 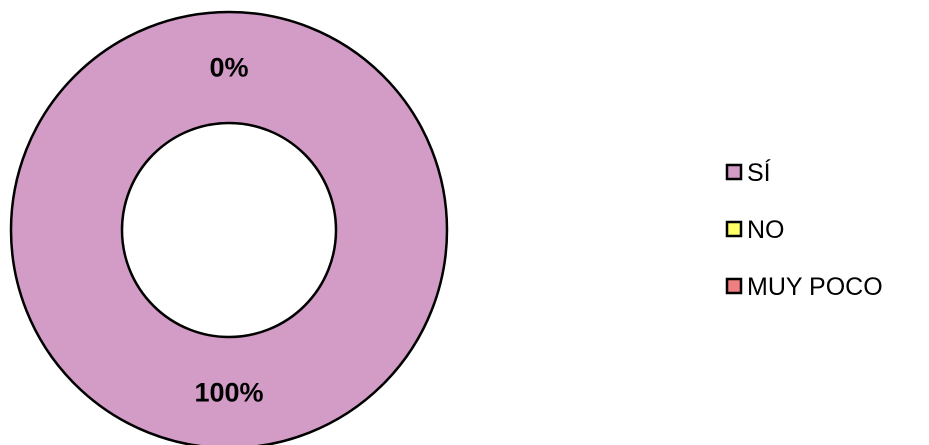 I want to click on data-label-0: 100%, so click(x=228, y=393).